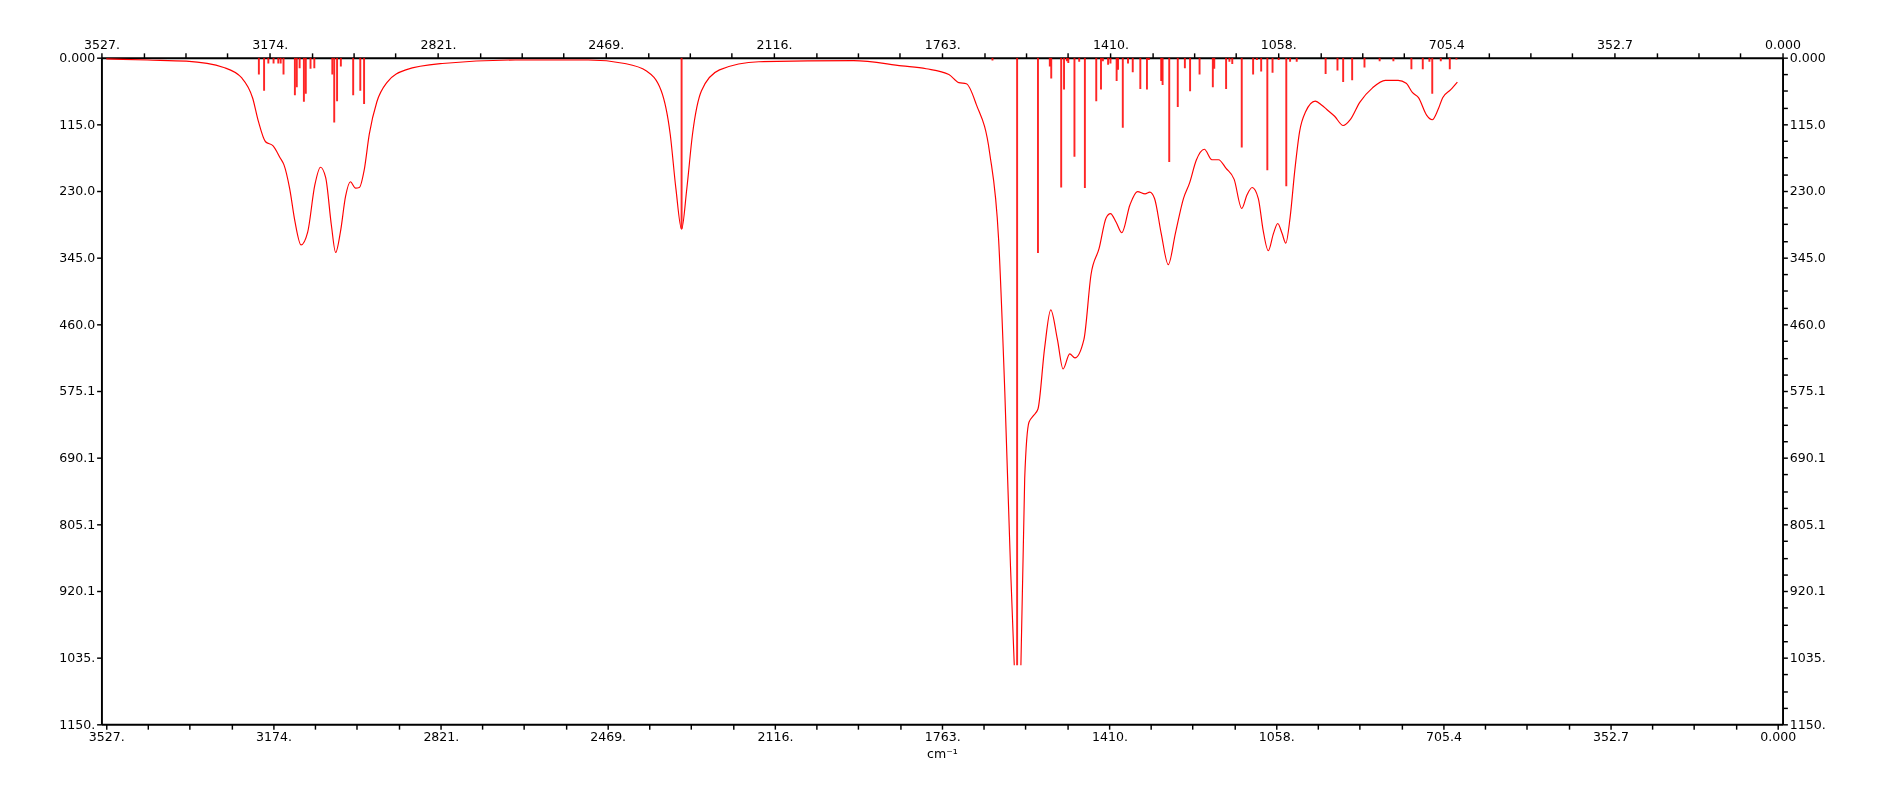 Image resolution: width=1884 pixels, height=794 pixels. Describe the element at coordinates (77, 591) in the screenshot. I see `y-tick-label: 920.1` at that location.